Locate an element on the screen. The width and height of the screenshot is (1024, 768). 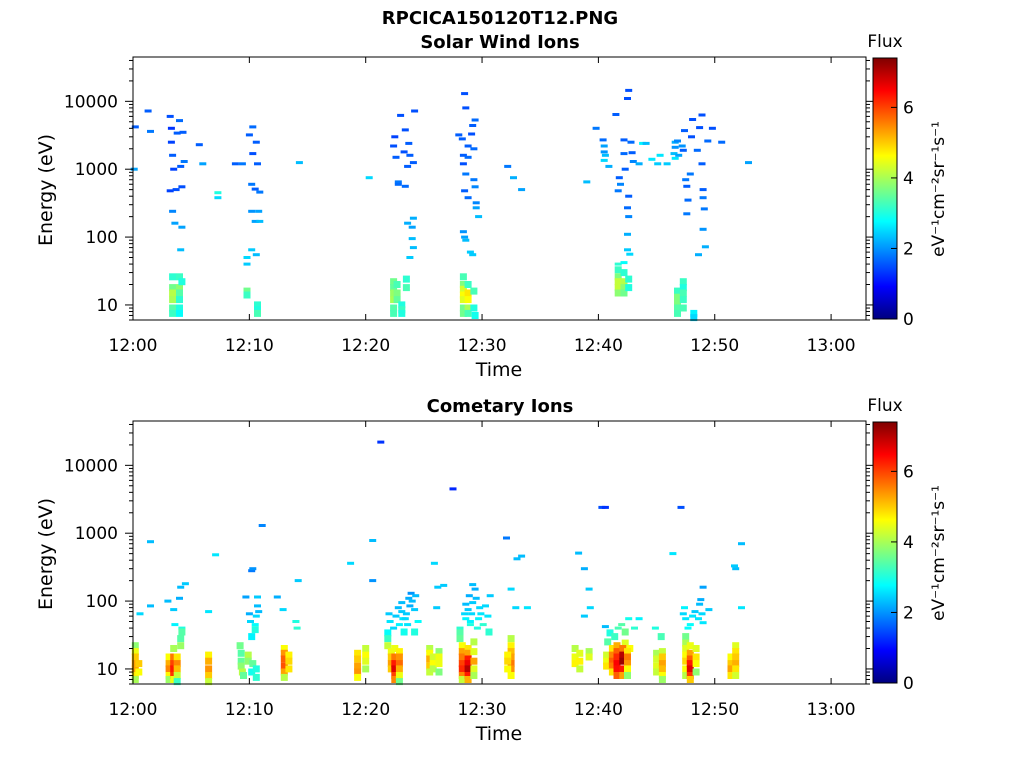
colorbar-tick-label: 0 is located at coordinates (908, 320).